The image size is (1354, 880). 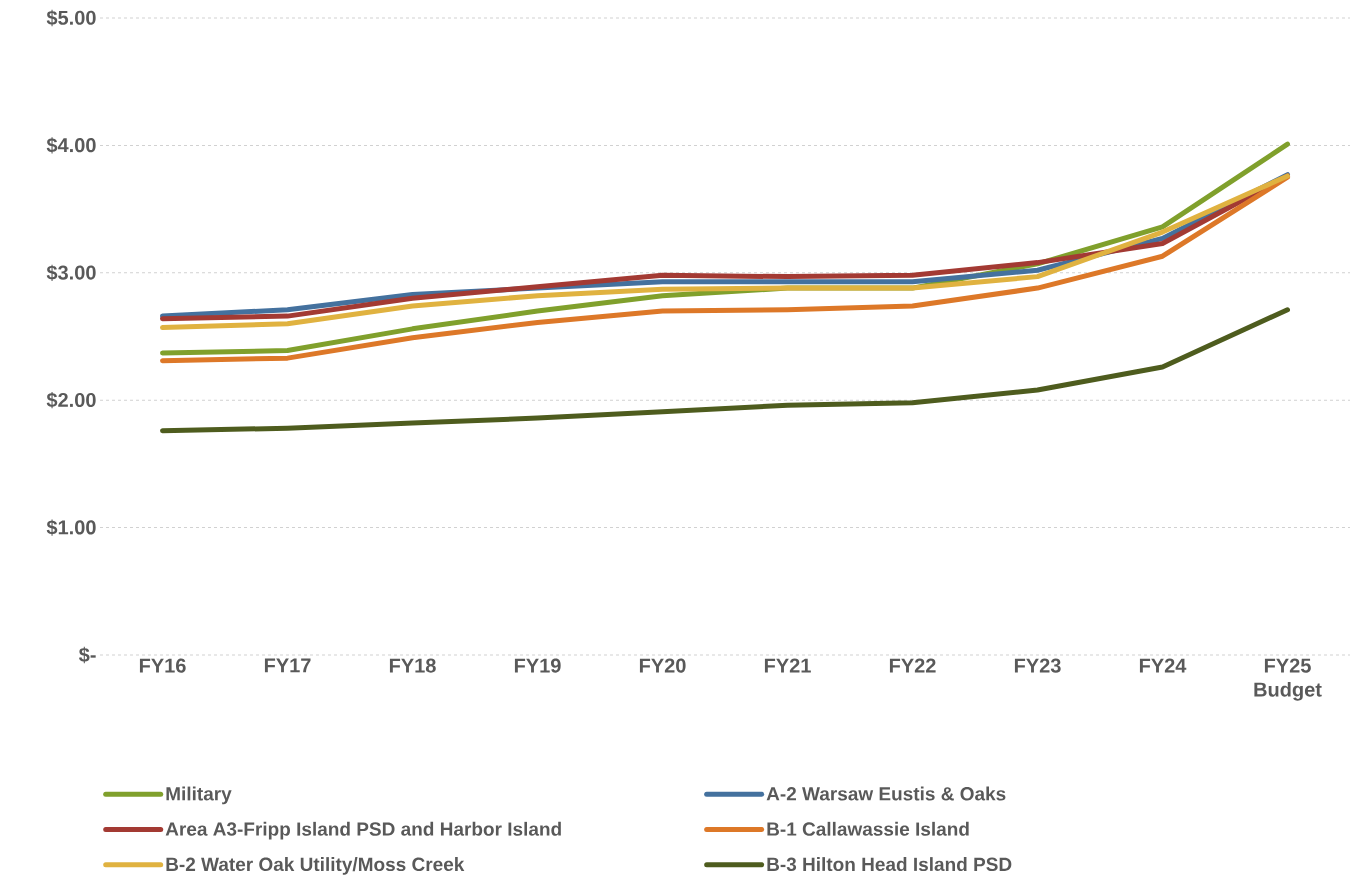 I want to click on x-tick-label: FY22, so click(x=912, y=665).